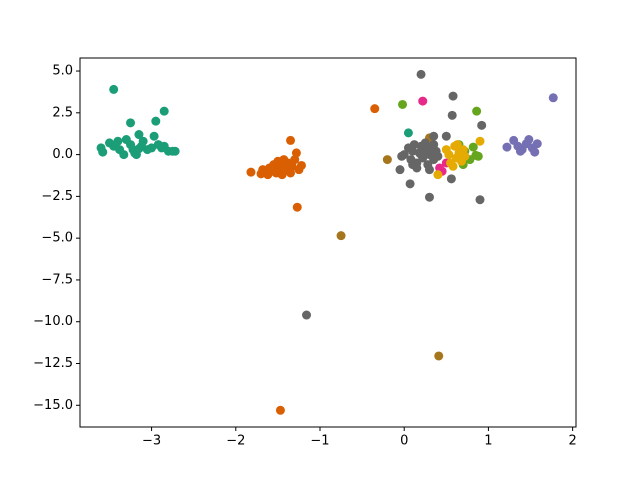 This screenshot has height=480, width=640. I want to click on x-tick-label: 1, so click(488, 441).